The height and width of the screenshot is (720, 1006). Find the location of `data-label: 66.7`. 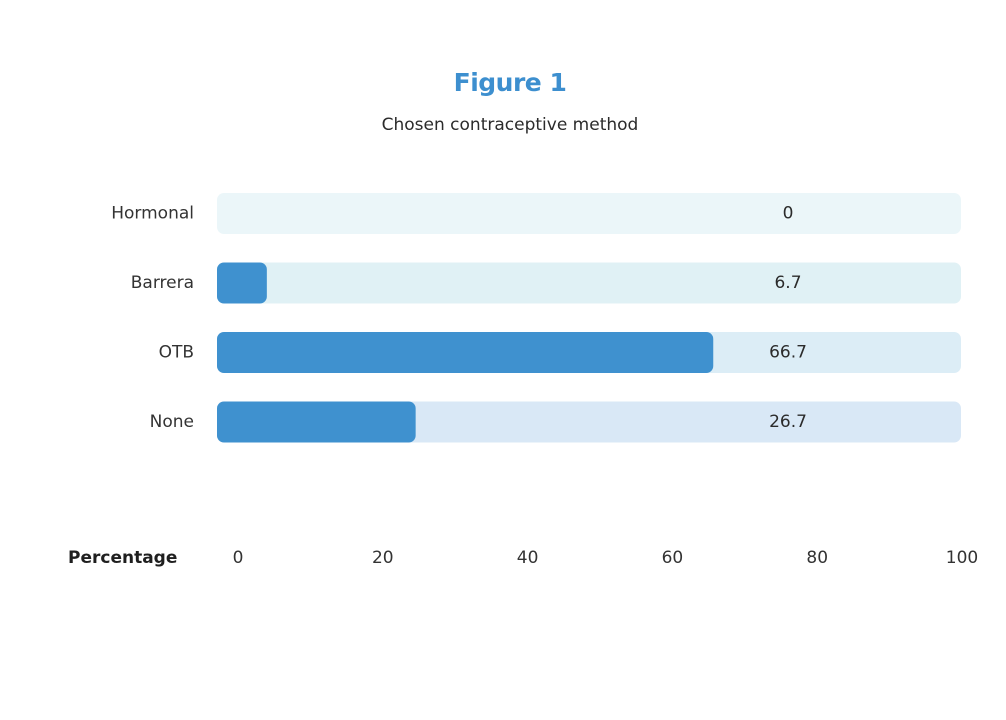

data-label: 66.7 is located at coordinates (788, 353).